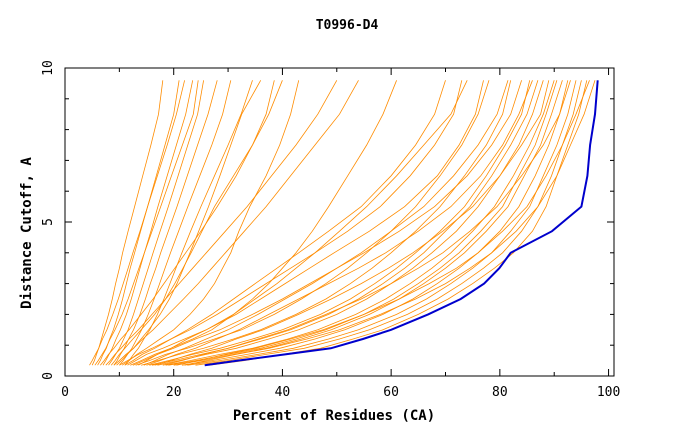 The width and height of the screenshot is (680, 440). What do you see at coordinates (347, 25) in the screenshot?
I see `chart-title: T0996-D4` at bounding box center [347, 25].